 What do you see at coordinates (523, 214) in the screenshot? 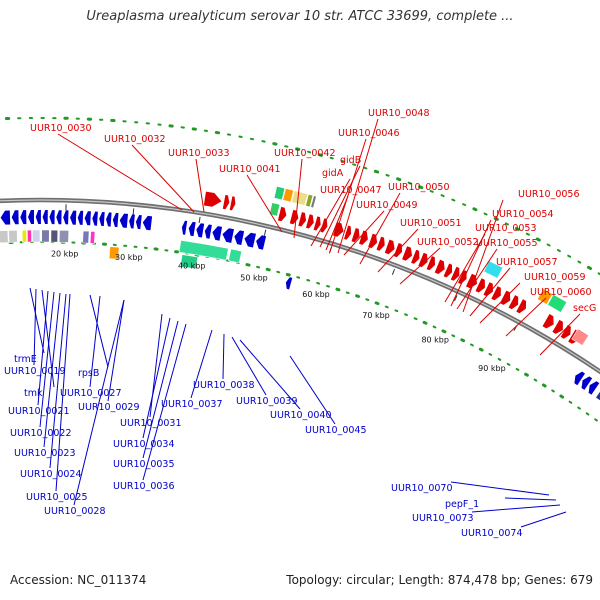
I see `gene-label-forward: UUR10_0054` at bounding box center [523, 214].